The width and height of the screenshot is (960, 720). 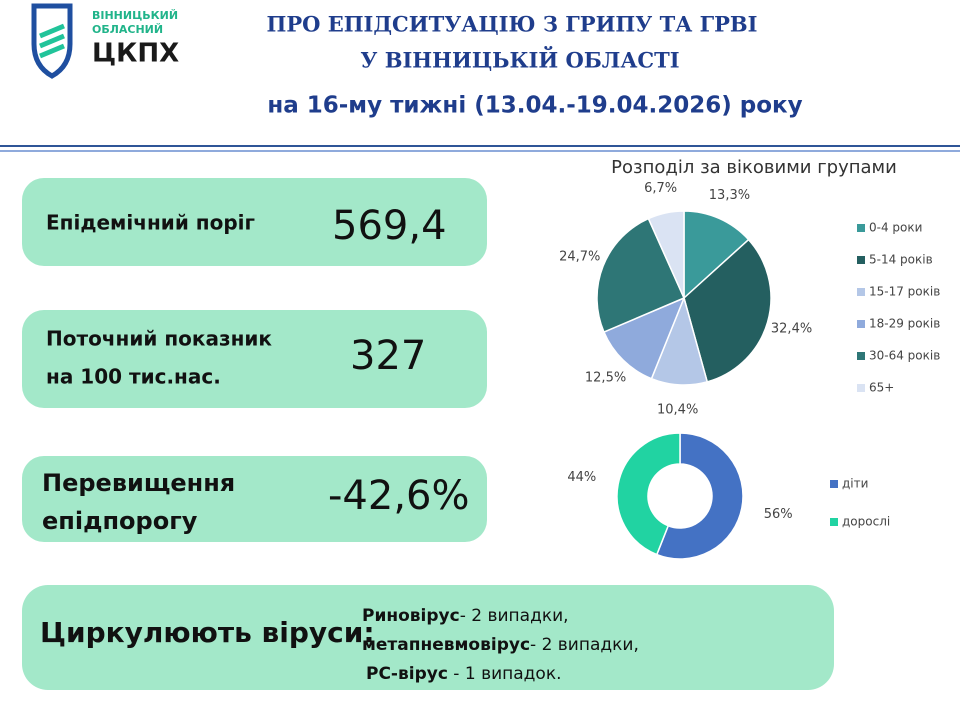 What do you see at coordinates (904, 292) in the screenshot?
I see `legend-label: 15-17 років` at bounding box center [904, 292].